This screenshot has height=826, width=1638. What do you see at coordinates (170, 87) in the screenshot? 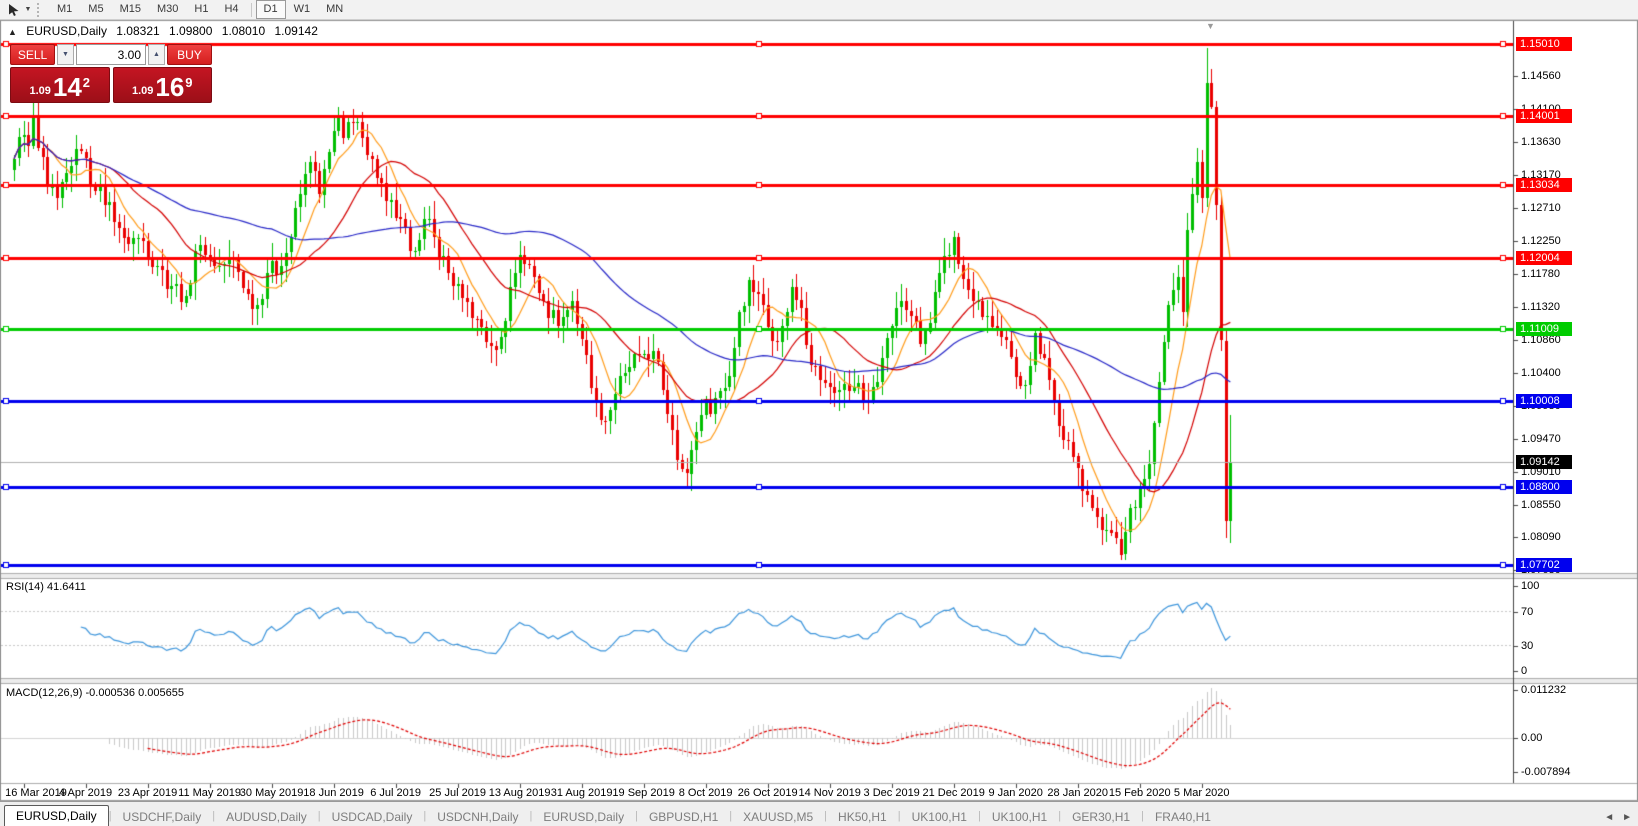
I see `buy-price-big: 16` at bounding box center [170, 87].